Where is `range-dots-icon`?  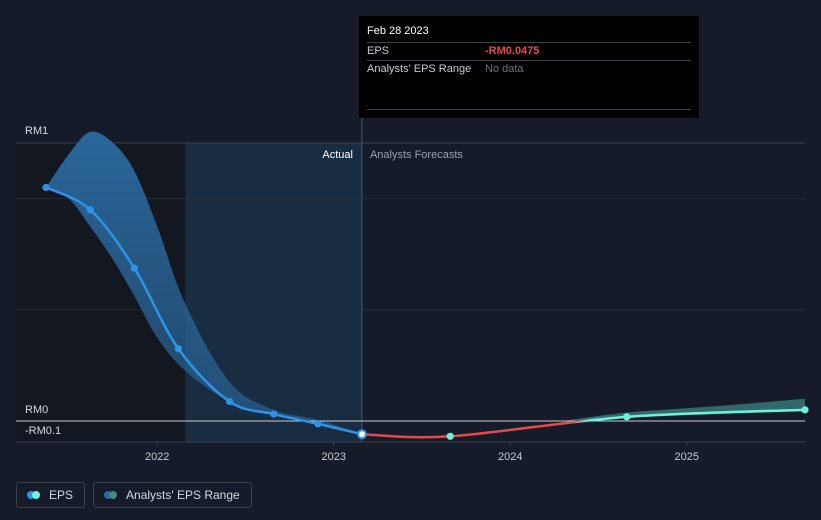
range-dots-icon is located at coordinates (111, 495).